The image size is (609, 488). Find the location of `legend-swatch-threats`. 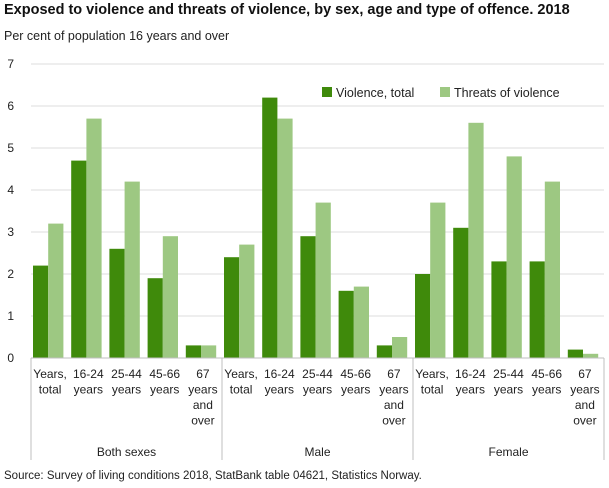

legend-swatch-threats is located at coordinates (445, 92).